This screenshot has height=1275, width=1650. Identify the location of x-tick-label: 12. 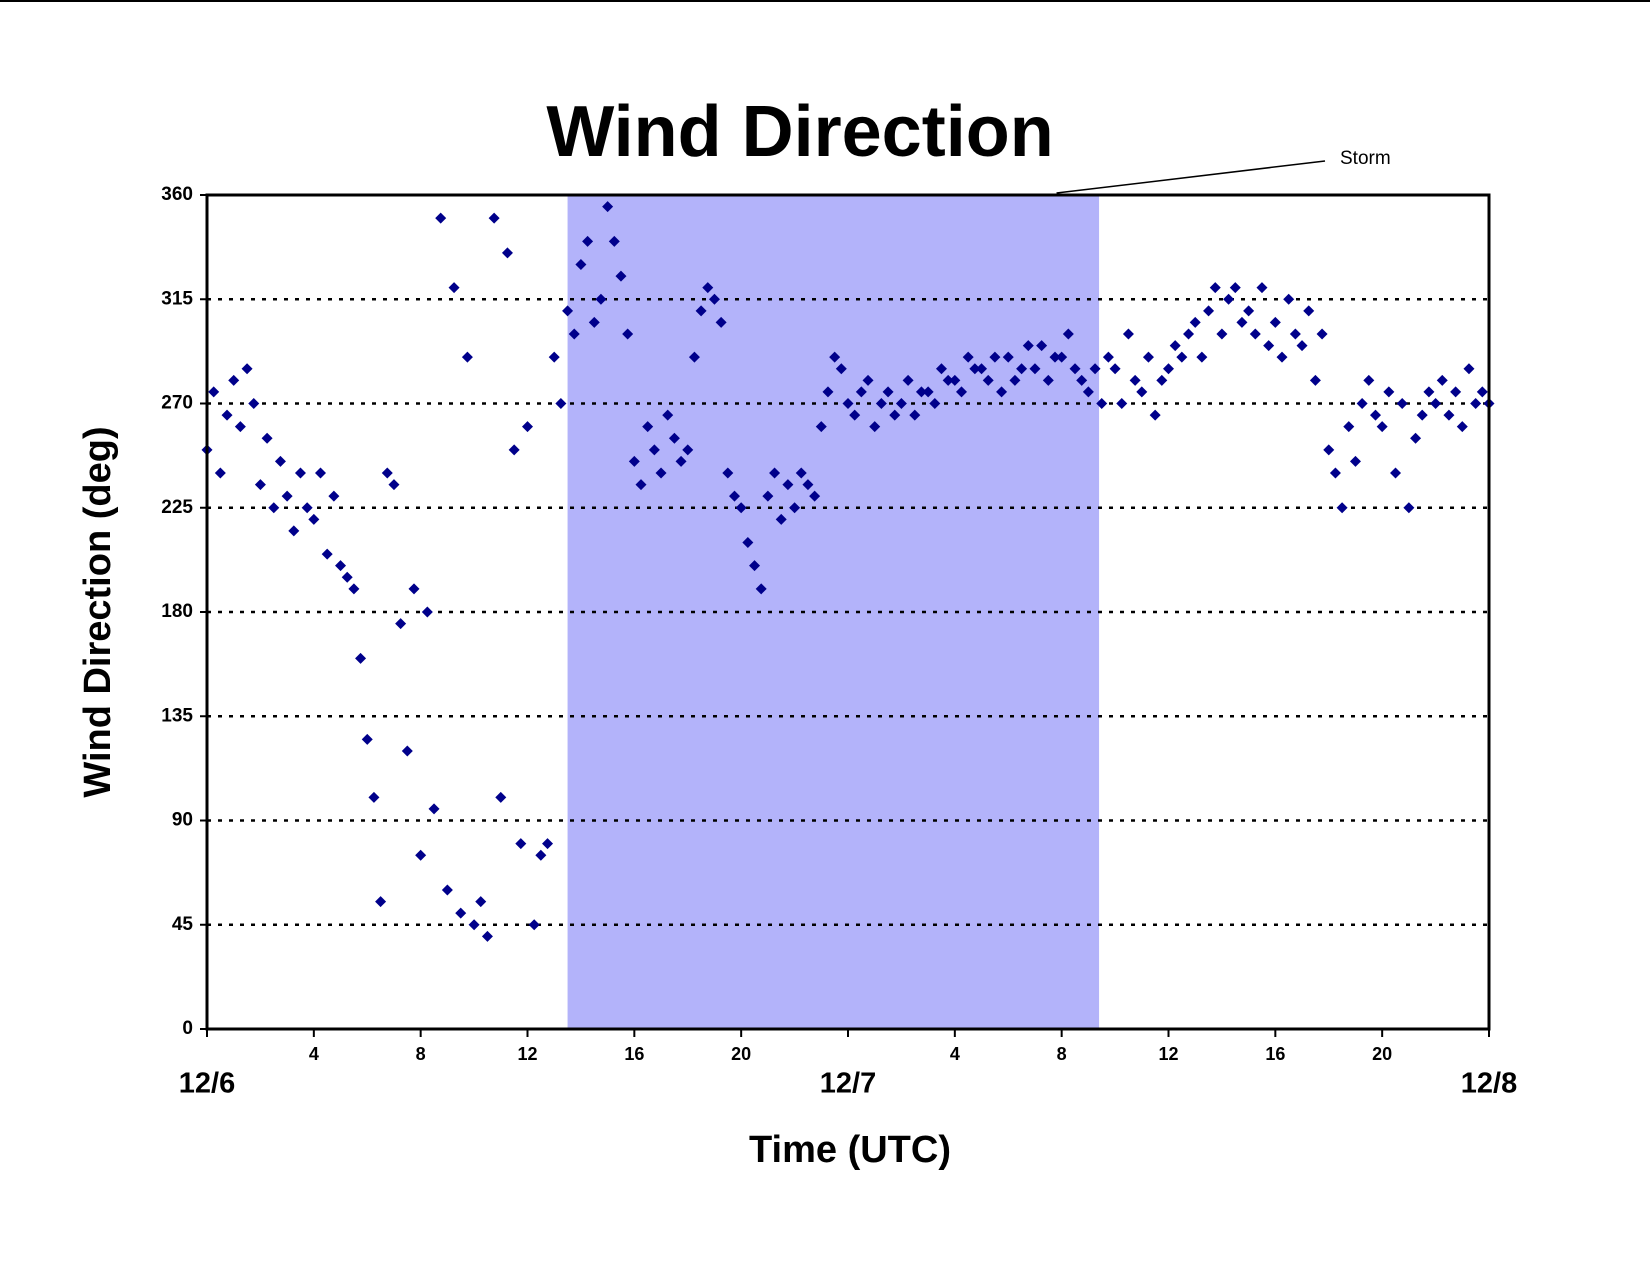
(527, 1054).